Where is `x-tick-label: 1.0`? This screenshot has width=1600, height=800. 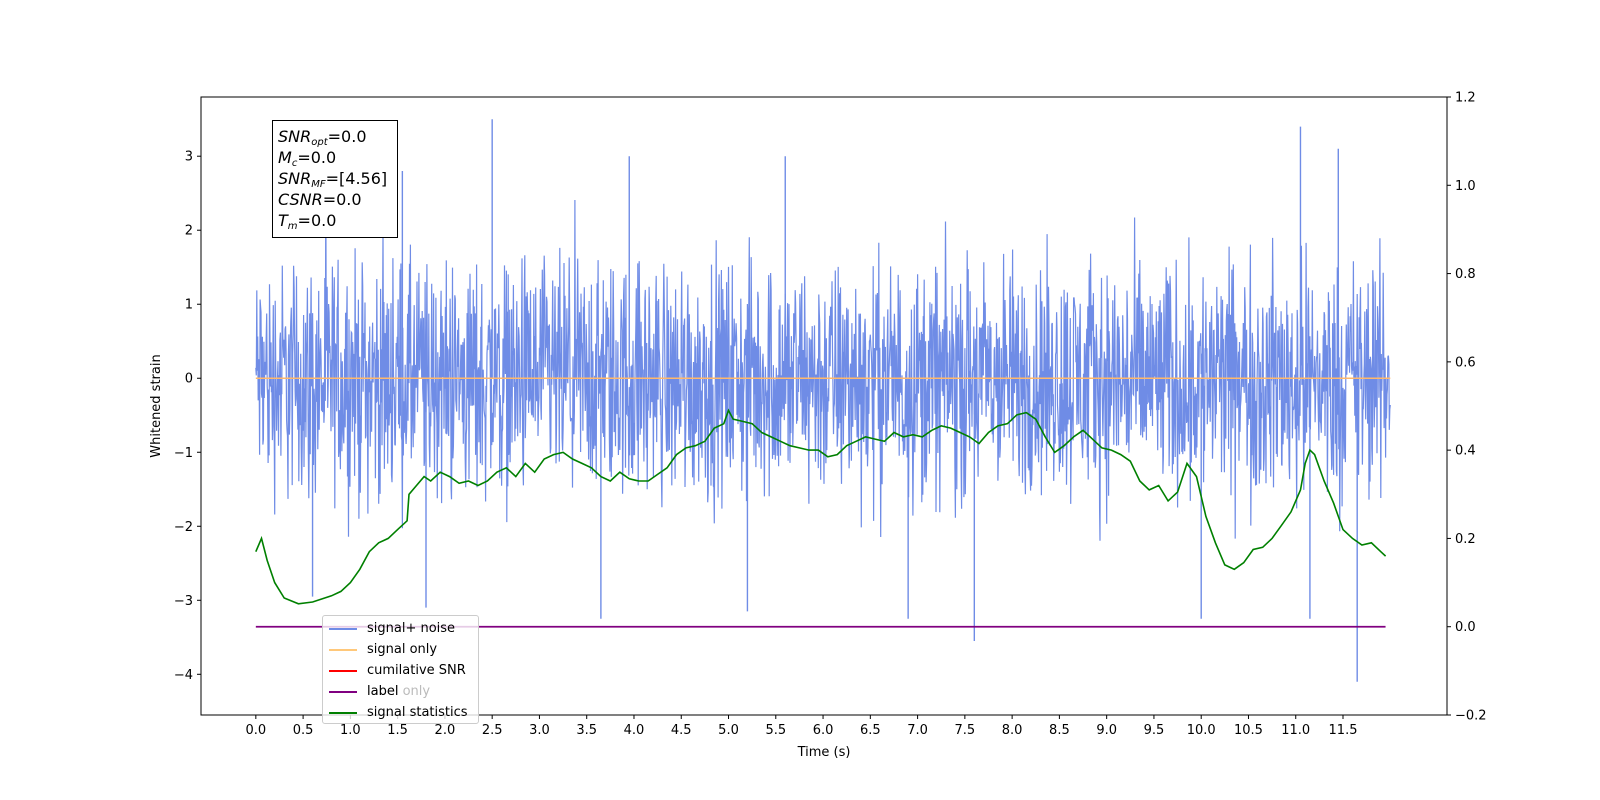
x-tick-label: 1.0 is located at coordinates (350, 730).